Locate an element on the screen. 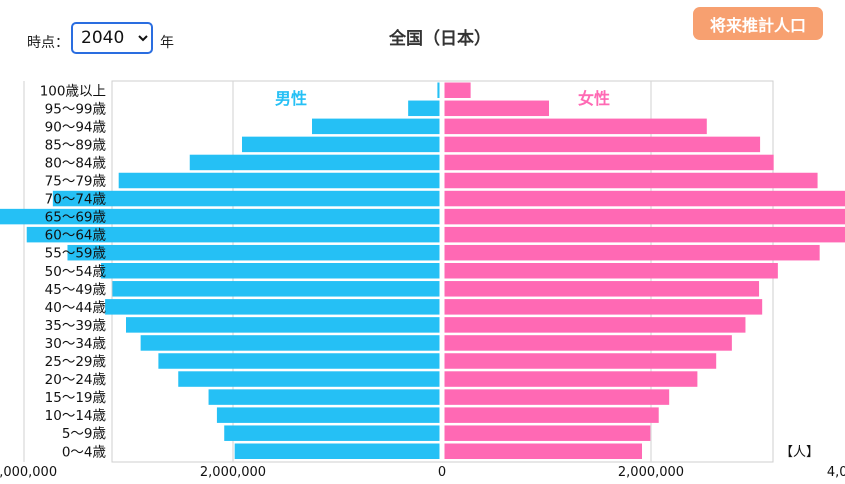 Image resolution: width=845 pixels, height=484 pixels. age-group-label: 20〜24歳 is located at coordinates (76, 380).